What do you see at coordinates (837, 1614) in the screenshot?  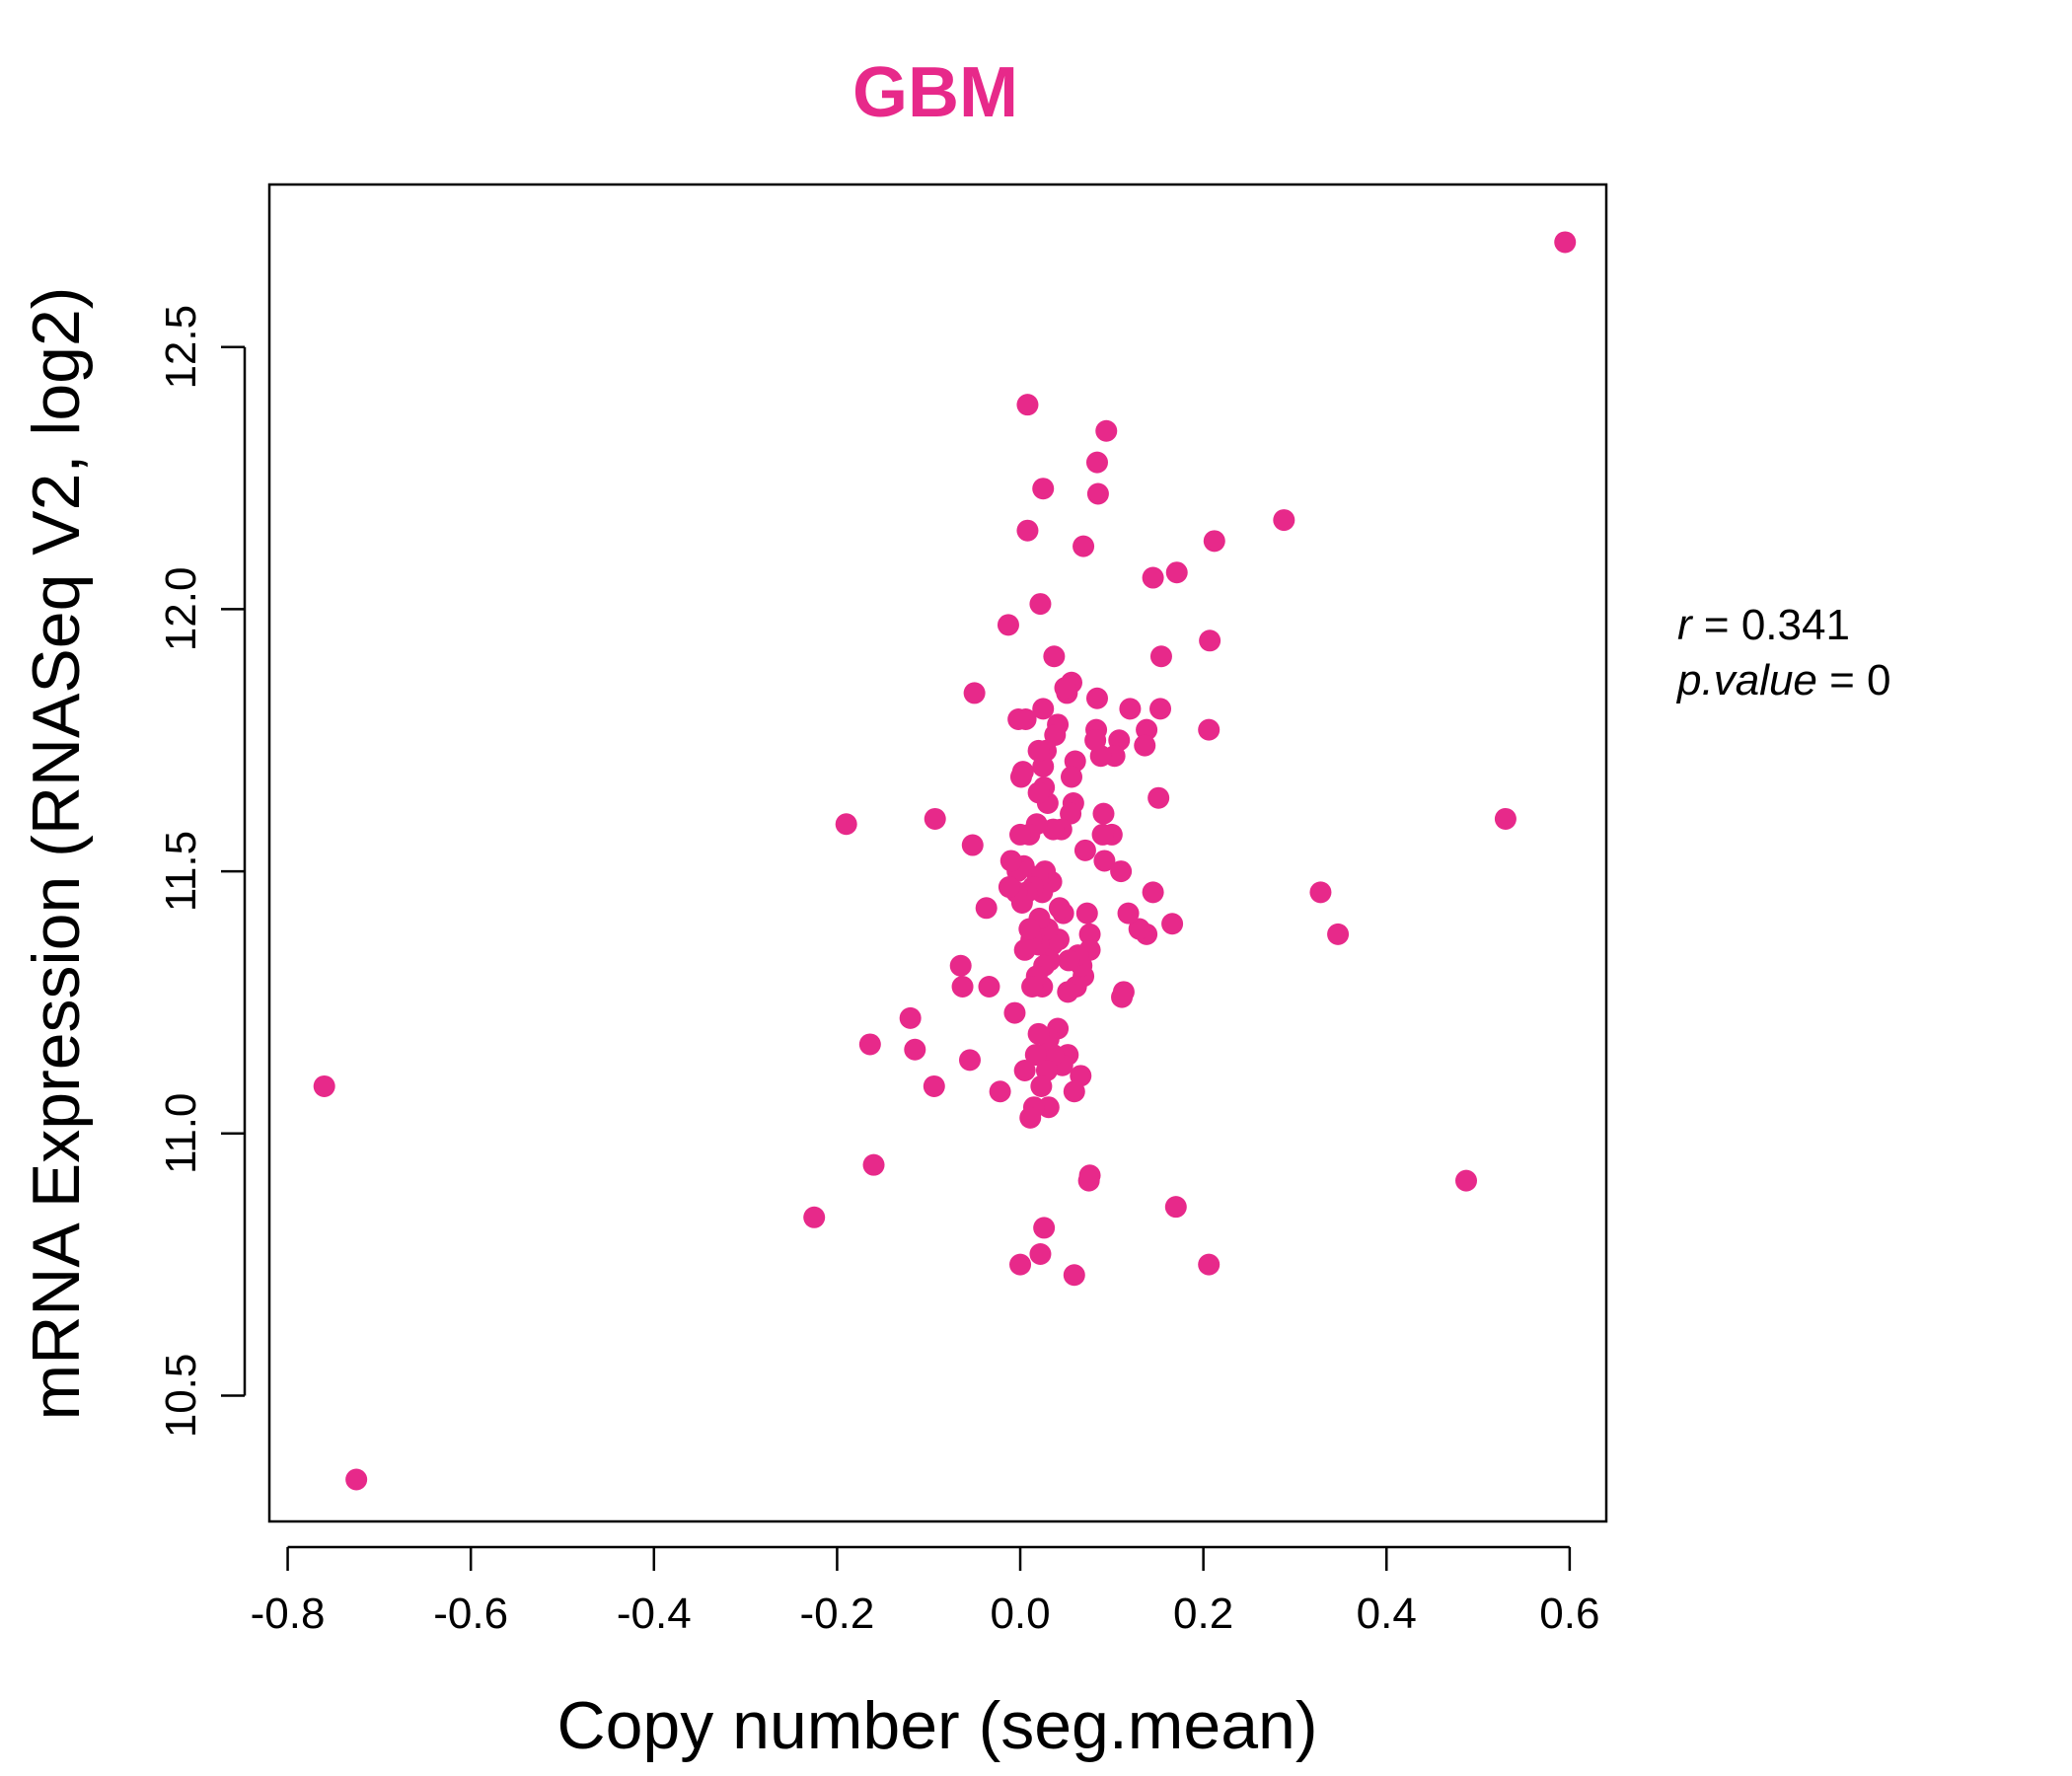 I see `x-tick-label: -0.2` at bounding box center [837, 1614].